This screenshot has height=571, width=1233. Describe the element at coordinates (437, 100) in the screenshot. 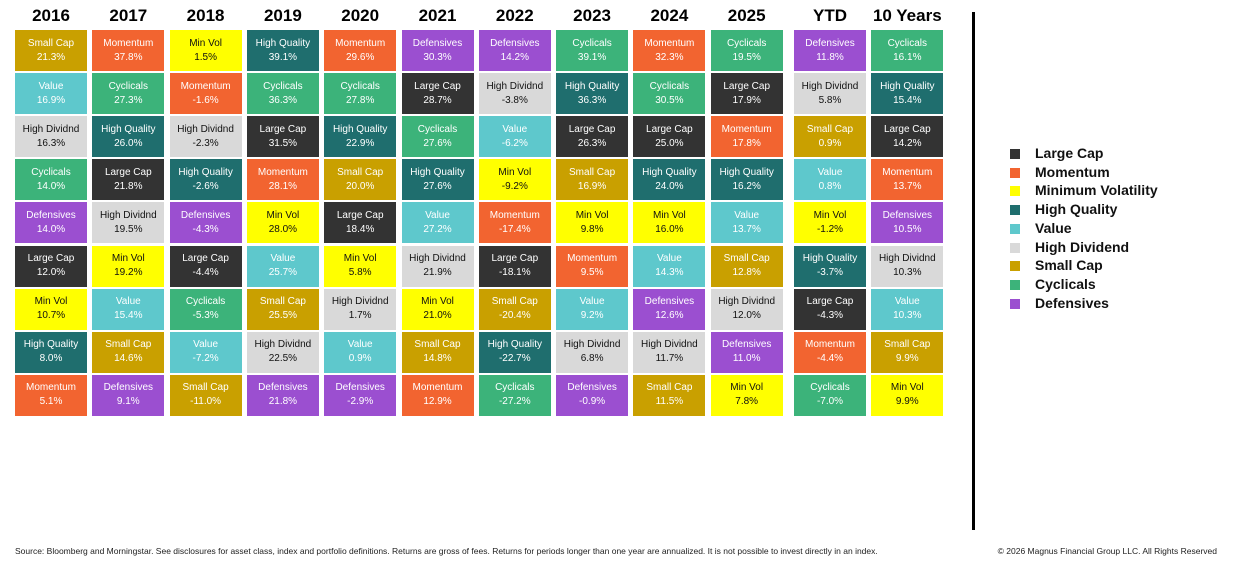

I see `cell-value: 28.7%` at that location.